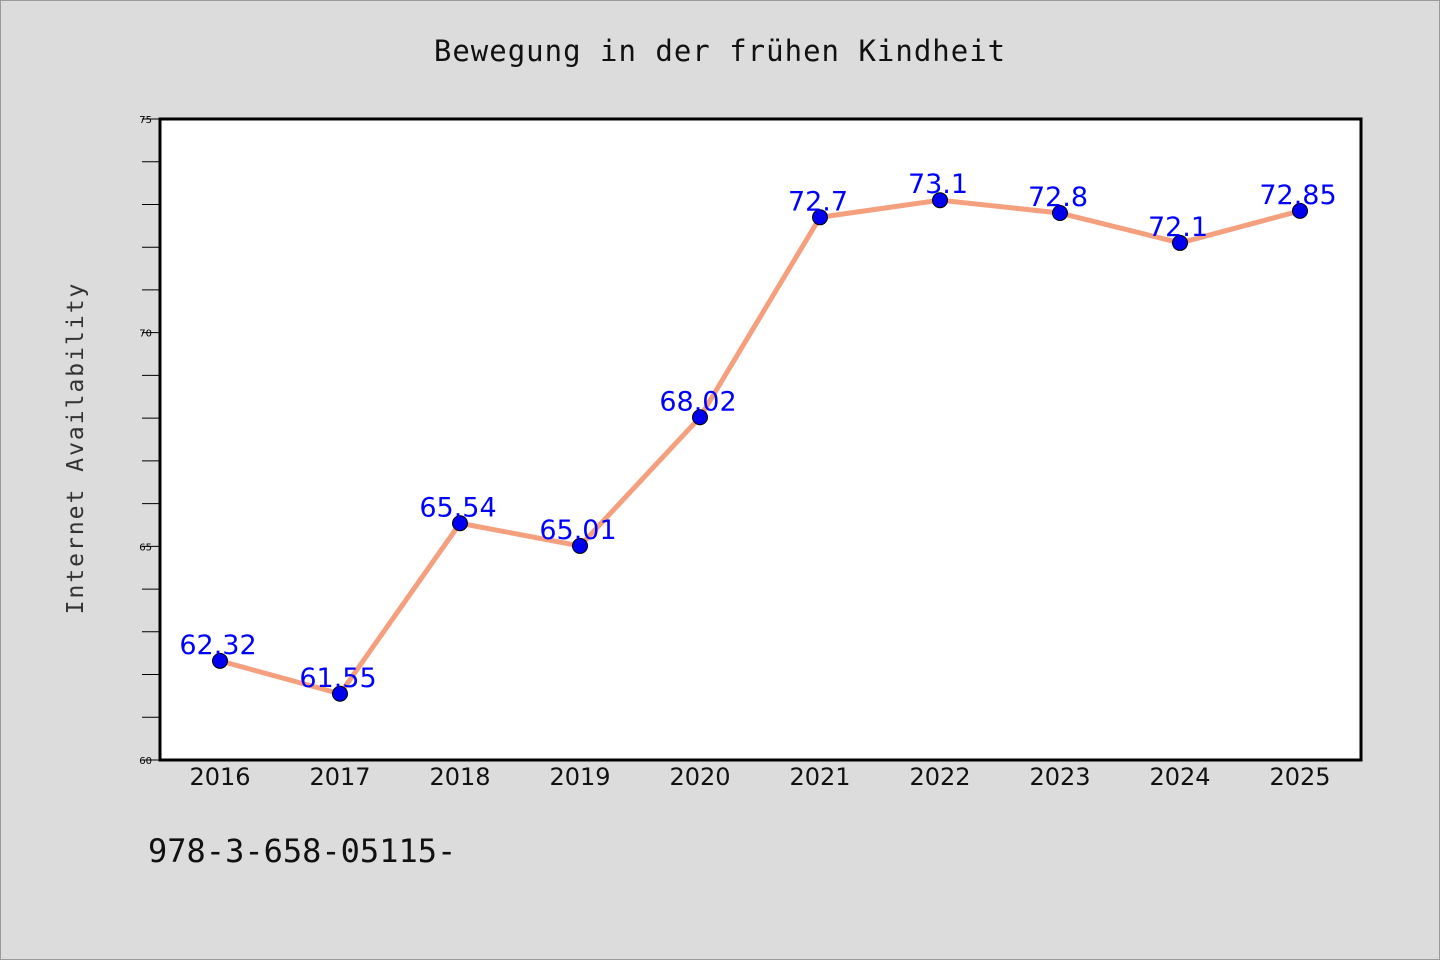  I want to click on data-label: 61.55, so click(337, 678).